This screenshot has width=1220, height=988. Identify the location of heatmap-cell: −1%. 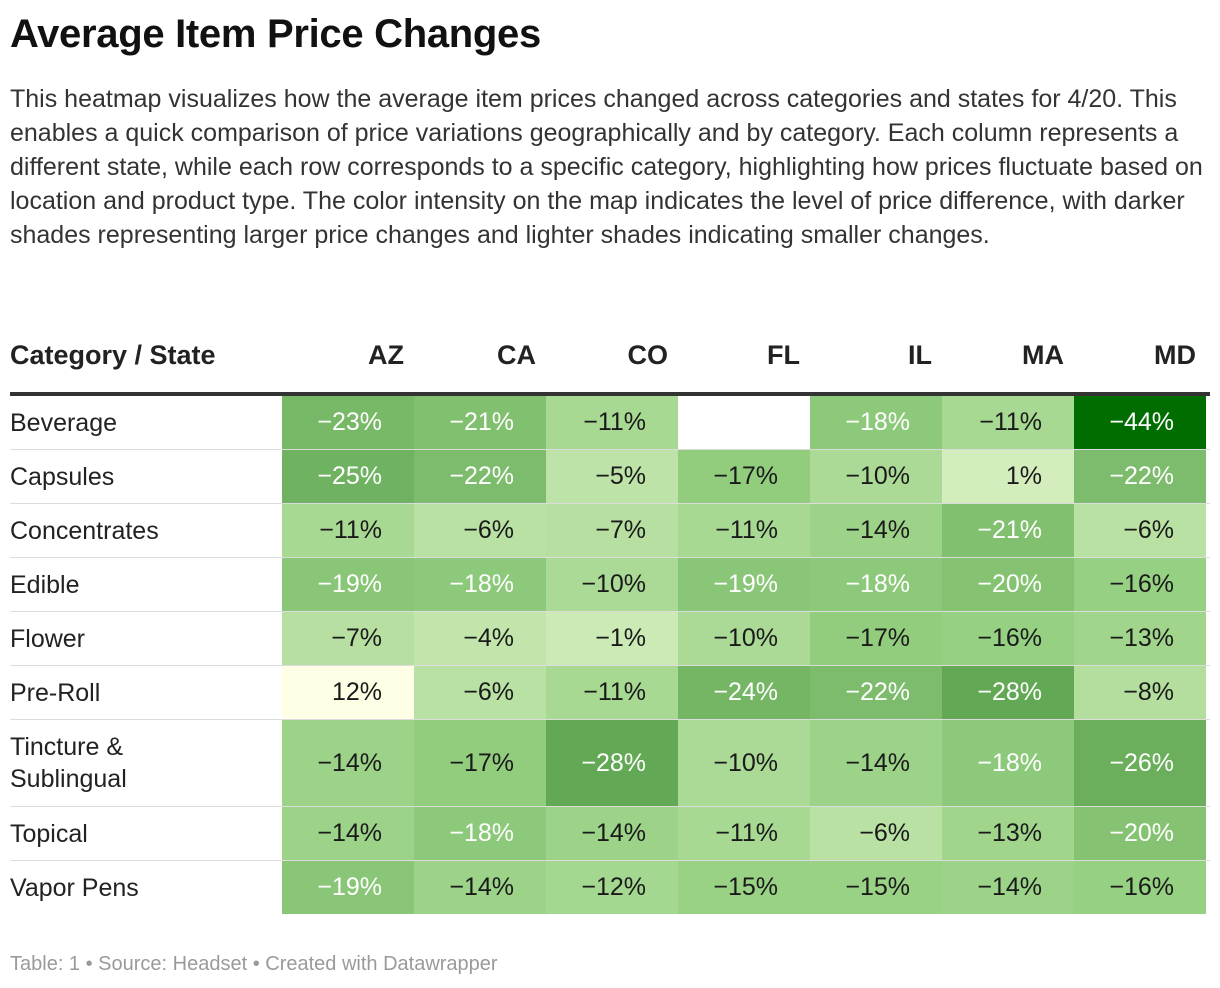
(612, 638).